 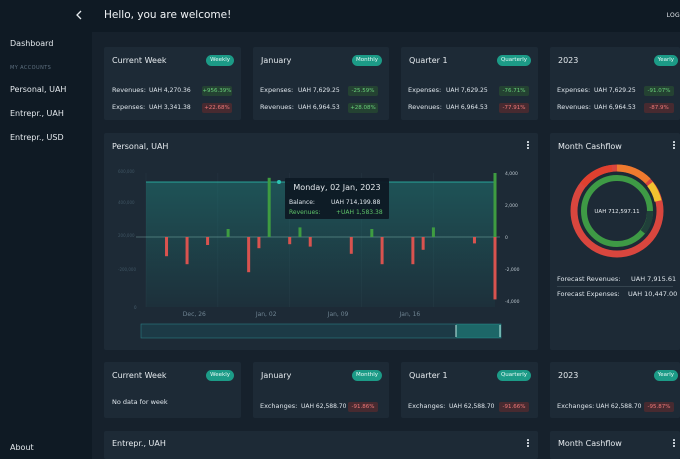 I want to click on tooltip-revenues-value: +UAH 1,583.38, so click(x=359, y=212).